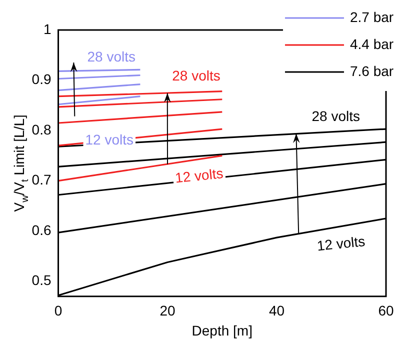  Describe the element at coordinates (58, 310) in the screenshot. I see `x-tick-label: 0` at that location.